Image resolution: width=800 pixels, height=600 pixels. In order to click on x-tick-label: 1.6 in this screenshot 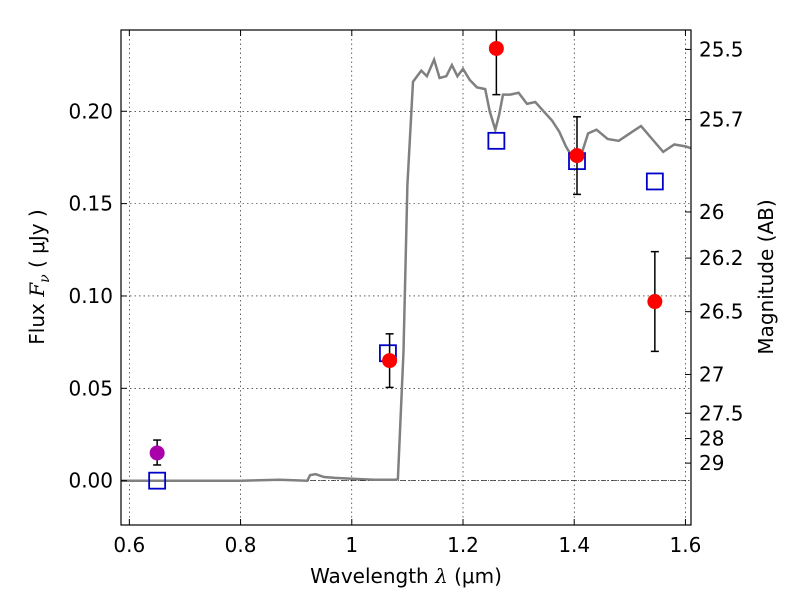, I will do `click(686, 545)`.